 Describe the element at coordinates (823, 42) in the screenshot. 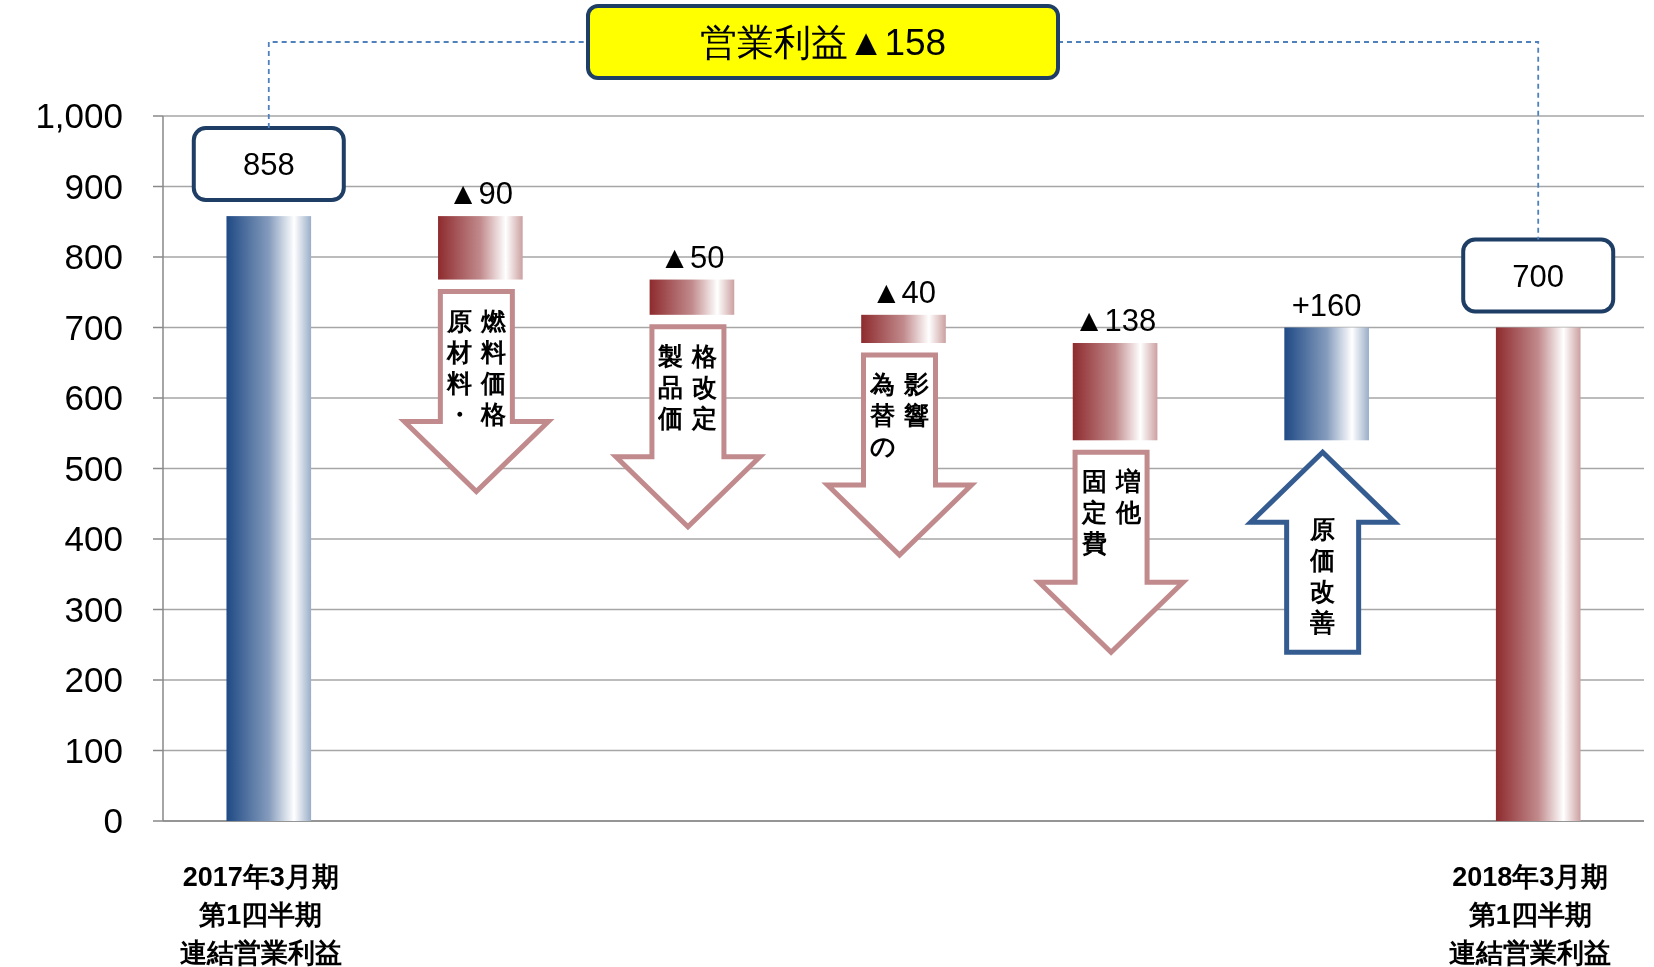

I see `chart-title: 営業利益▲158` at that location.